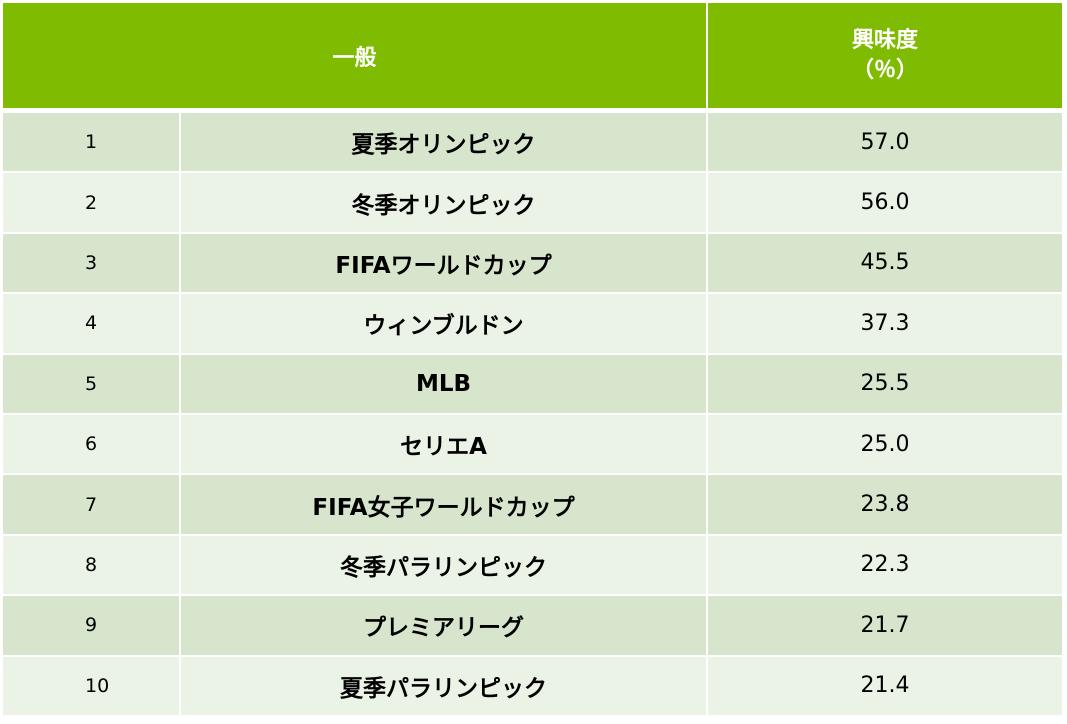 Image resolution: width=1067 pixels, height=724 pixels. What do you see at coordinates (92, 625) in the screenshot?
I see `rank-cell: 9` at bounding box center [92, 625].